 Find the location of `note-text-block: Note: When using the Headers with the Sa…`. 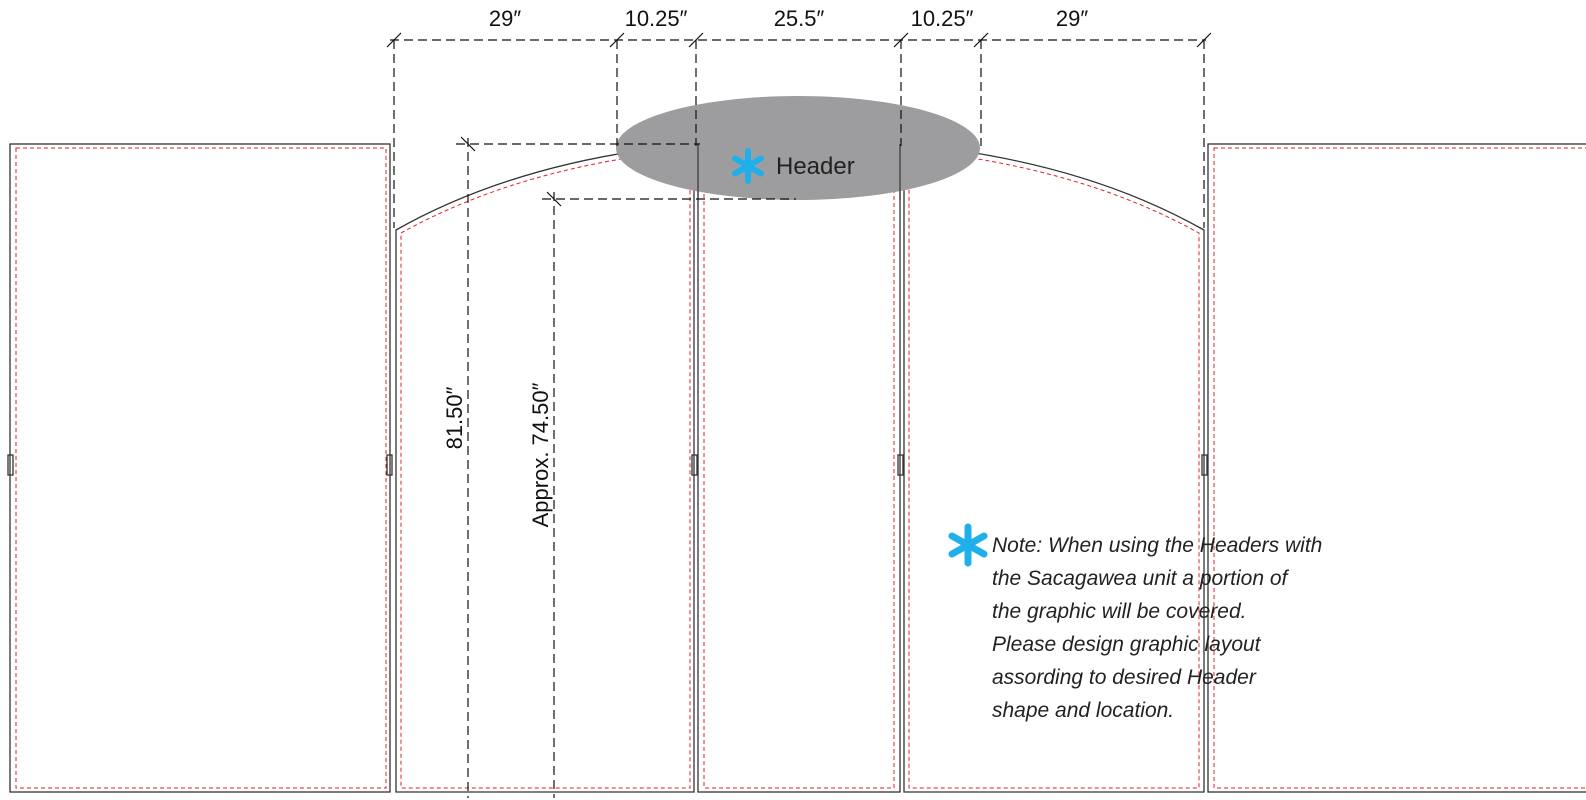

note-text-block: Note: When using the Headers with the Sa… is located at coordinates (1157, 628).